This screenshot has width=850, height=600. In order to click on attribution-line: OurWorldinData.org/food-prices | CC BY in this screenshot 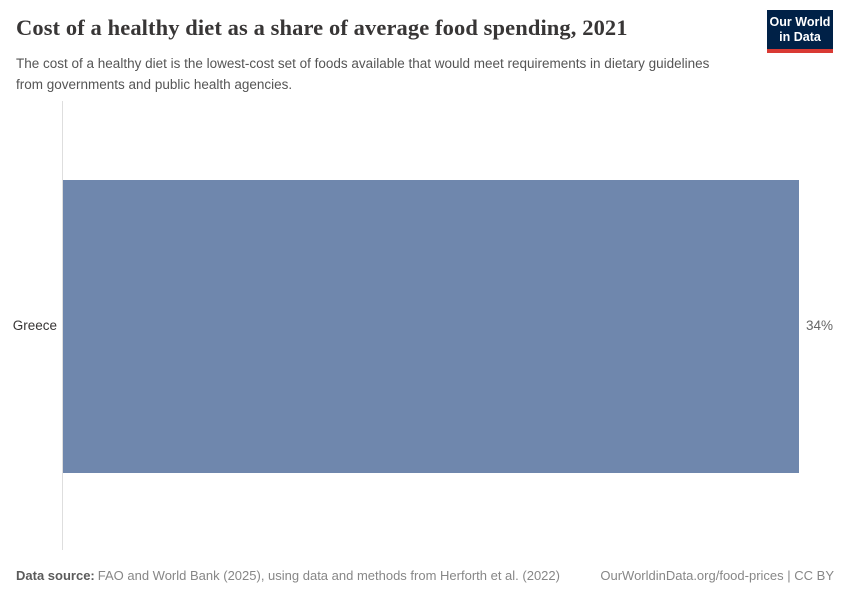, I will do `click(717, 575)`.